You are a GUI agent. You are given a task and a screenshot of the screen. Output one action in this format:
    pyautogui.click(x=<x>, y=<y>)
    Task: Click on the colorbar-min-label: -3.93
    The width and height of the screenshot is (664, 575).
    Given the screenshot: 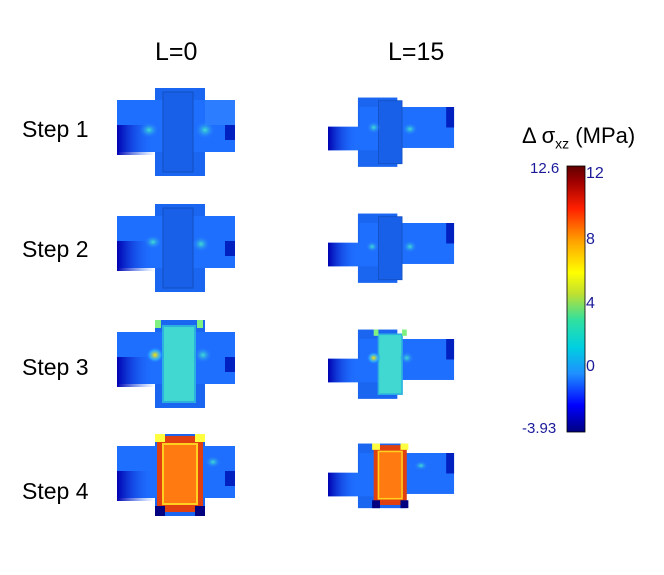 What is the action you would take?
    pyautogui.click(x=539, y=428)
    